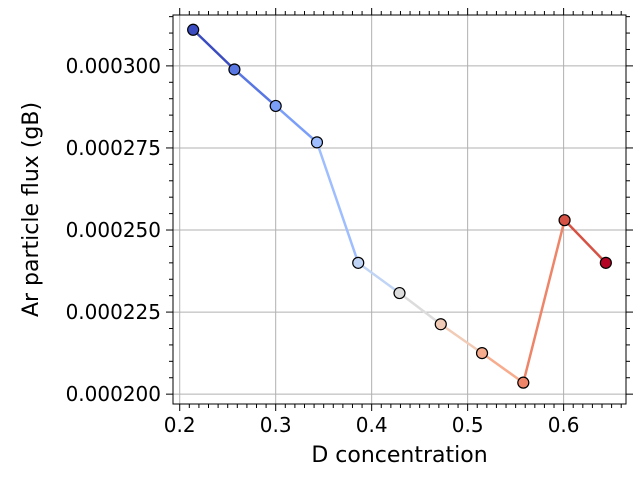 This screenshot has width=640, height=480. What do you see at coordinates (113, 394) in the screenshot?
I see `y-tick-label: 0.000200` at bounding box center [113, 394].